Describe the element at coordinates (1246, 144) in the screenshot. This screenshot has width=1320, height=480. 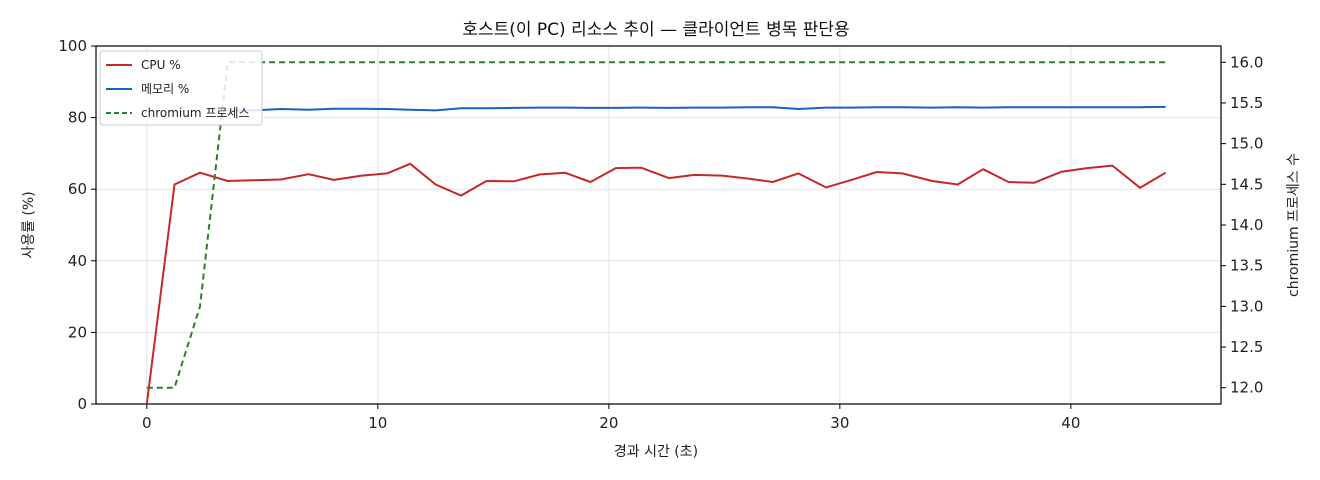
I see `y2-tick-label: 15.0` at that location.